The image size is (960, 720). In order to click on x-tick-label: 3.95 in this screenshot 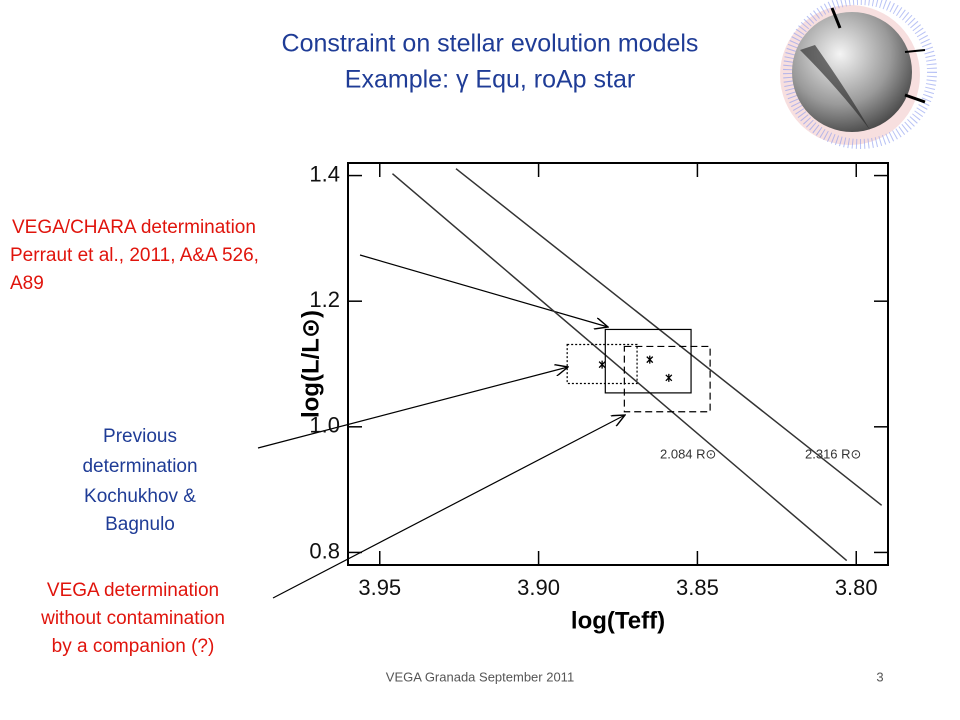, I will do `click(379, 587)`.